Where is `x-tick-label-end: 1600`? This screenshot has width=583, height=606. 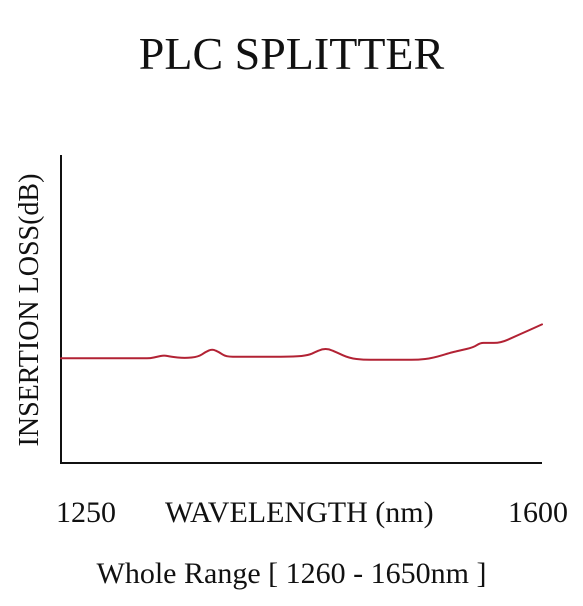
x-tick-label-end: 1600 is located at coordinates (538, 512).